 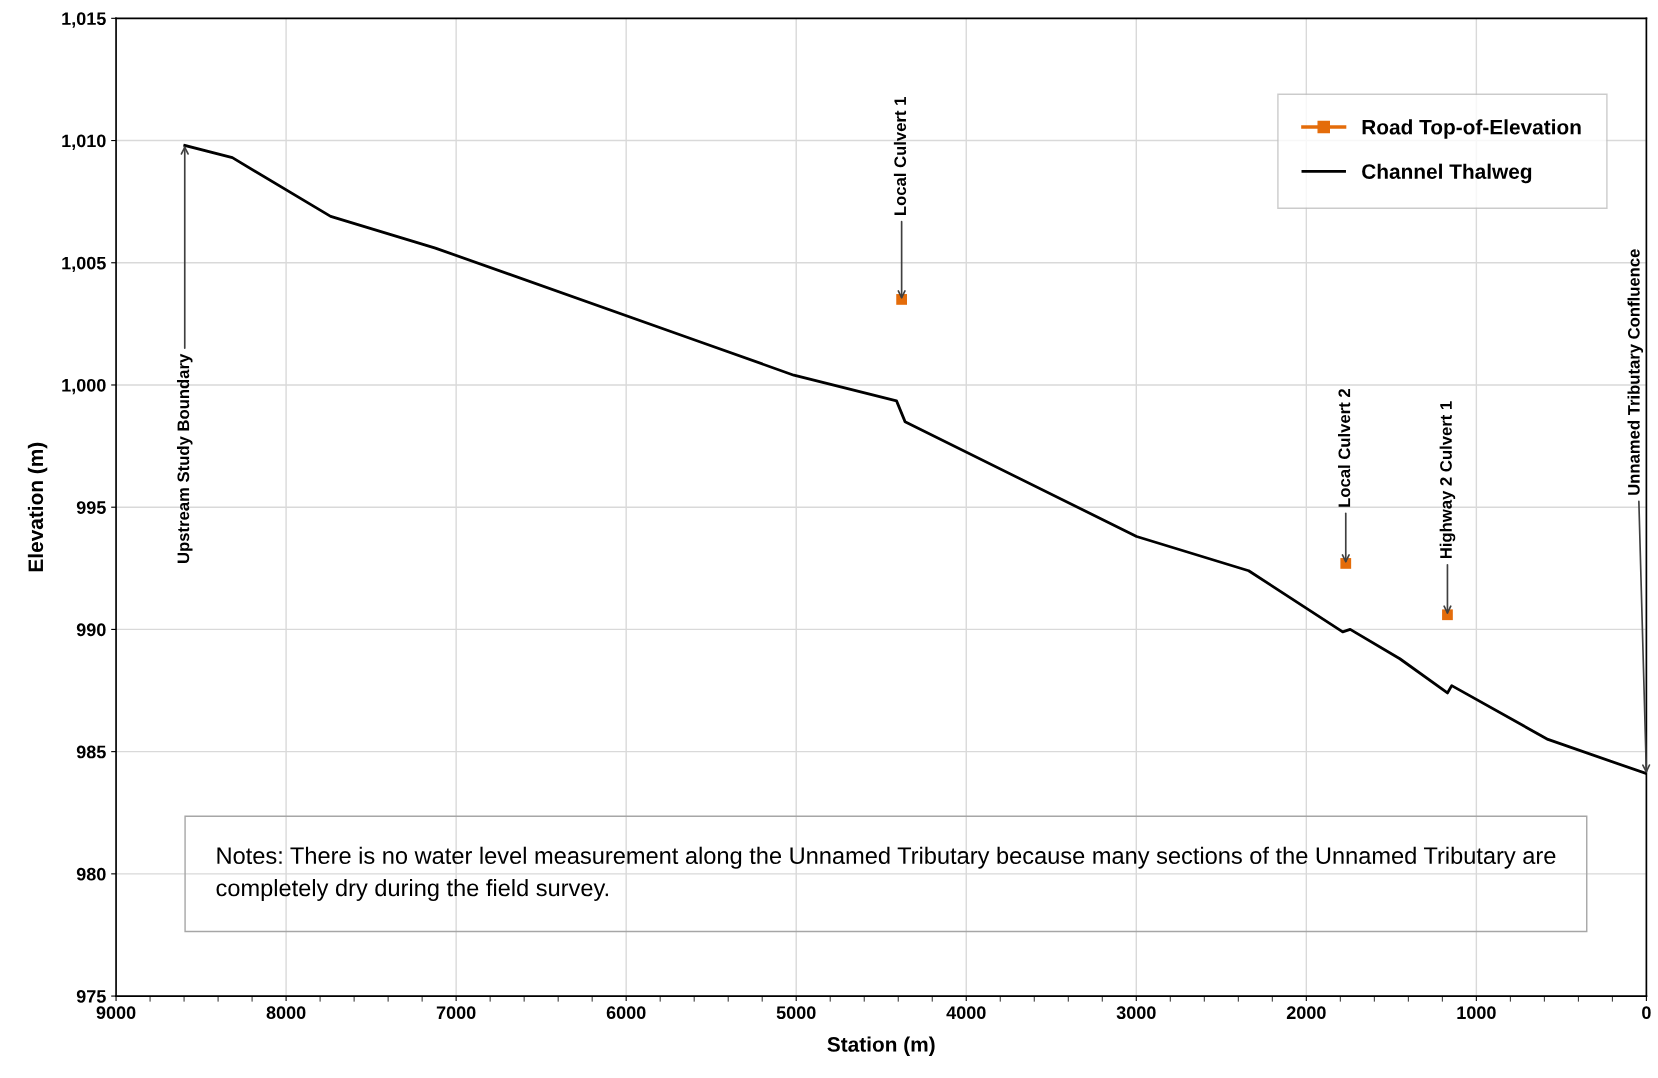 I want to click on y-tick-label: 990, so click(x=91, y=630).